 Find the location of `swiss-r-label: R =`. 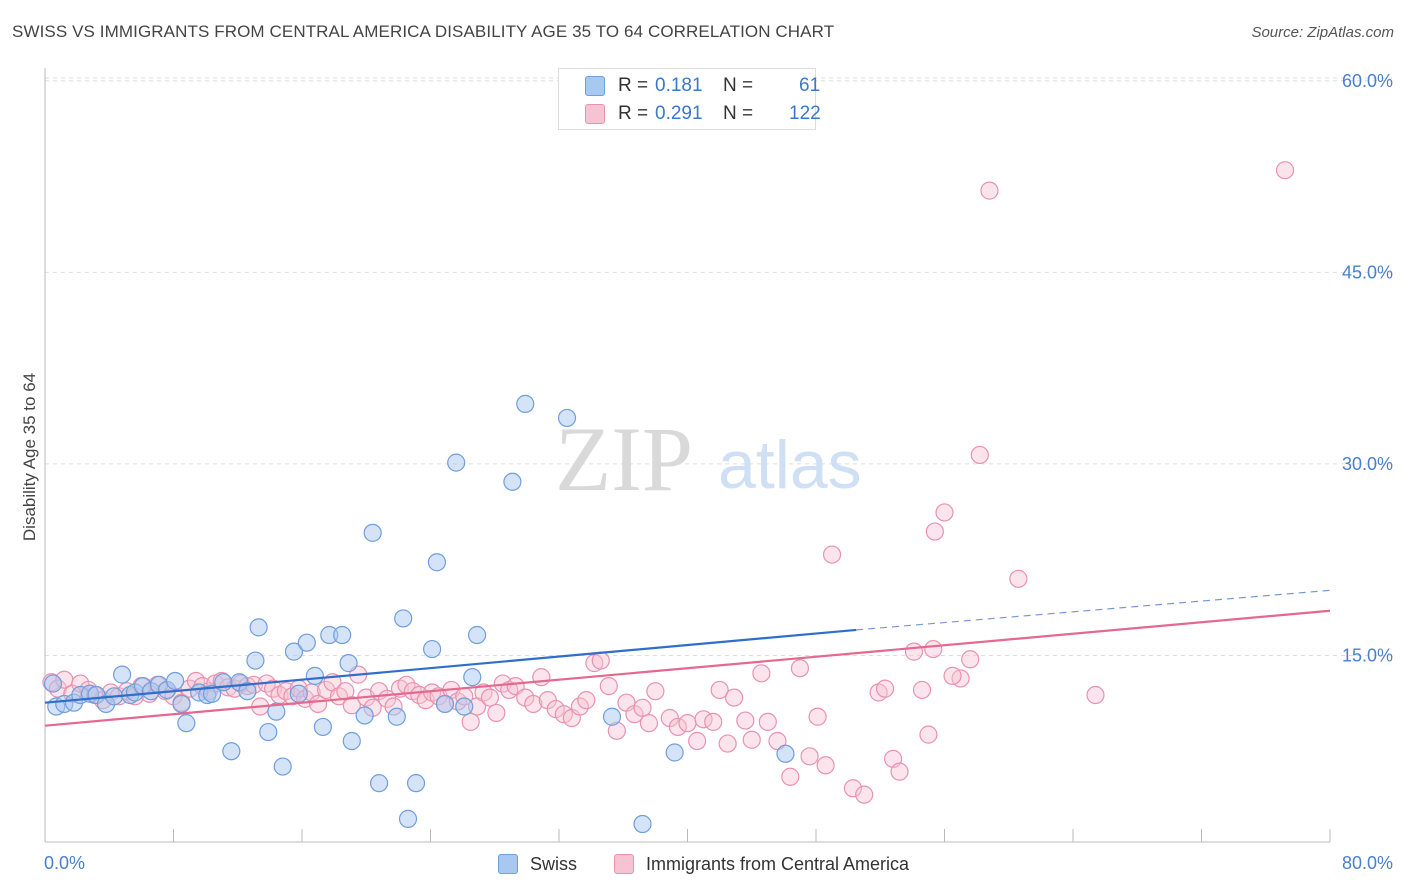

swiss-r-label: R = is located at coordinates (633, 85).